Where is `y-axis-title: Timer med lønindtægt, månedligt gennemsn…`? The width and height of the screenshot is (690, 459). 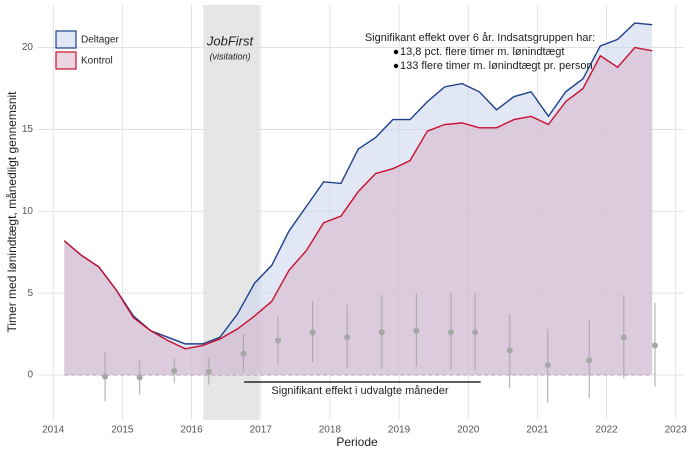
y-axis-title: Timer med lønindtægt, månedligt gennemsn… is located at coordinates (12, 212).